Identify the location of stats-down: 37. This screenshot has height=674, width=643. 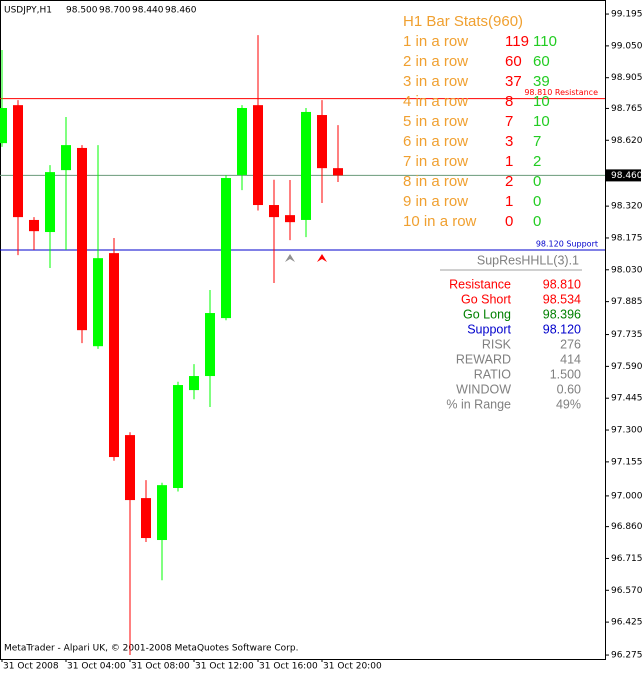
(513, 81).